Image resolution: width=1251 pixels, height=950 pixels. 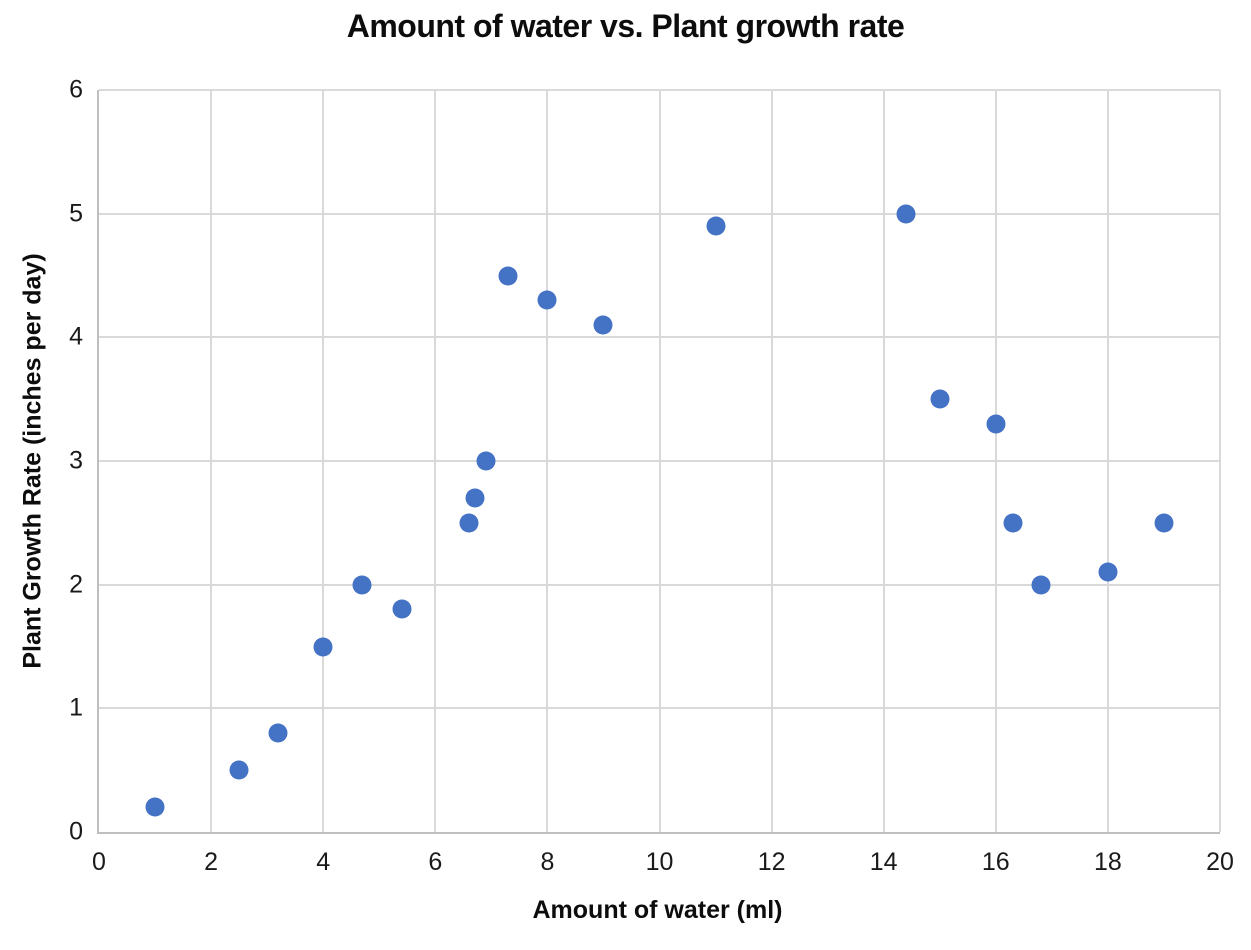 I want to click on chart-title: Amount of water vs. Plant growth rate, so click(x=625, y=26).